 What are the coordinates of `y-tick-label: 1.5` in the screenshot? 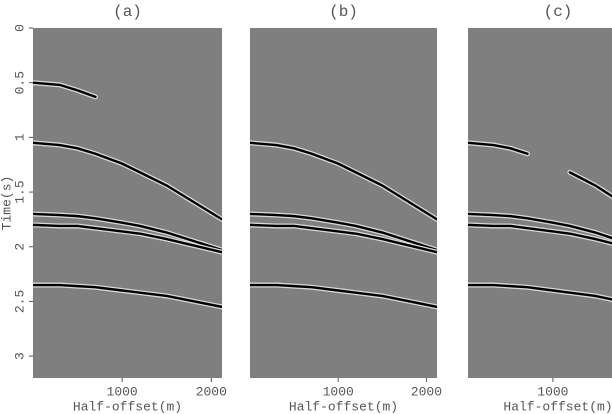 It's located at (19, 191).